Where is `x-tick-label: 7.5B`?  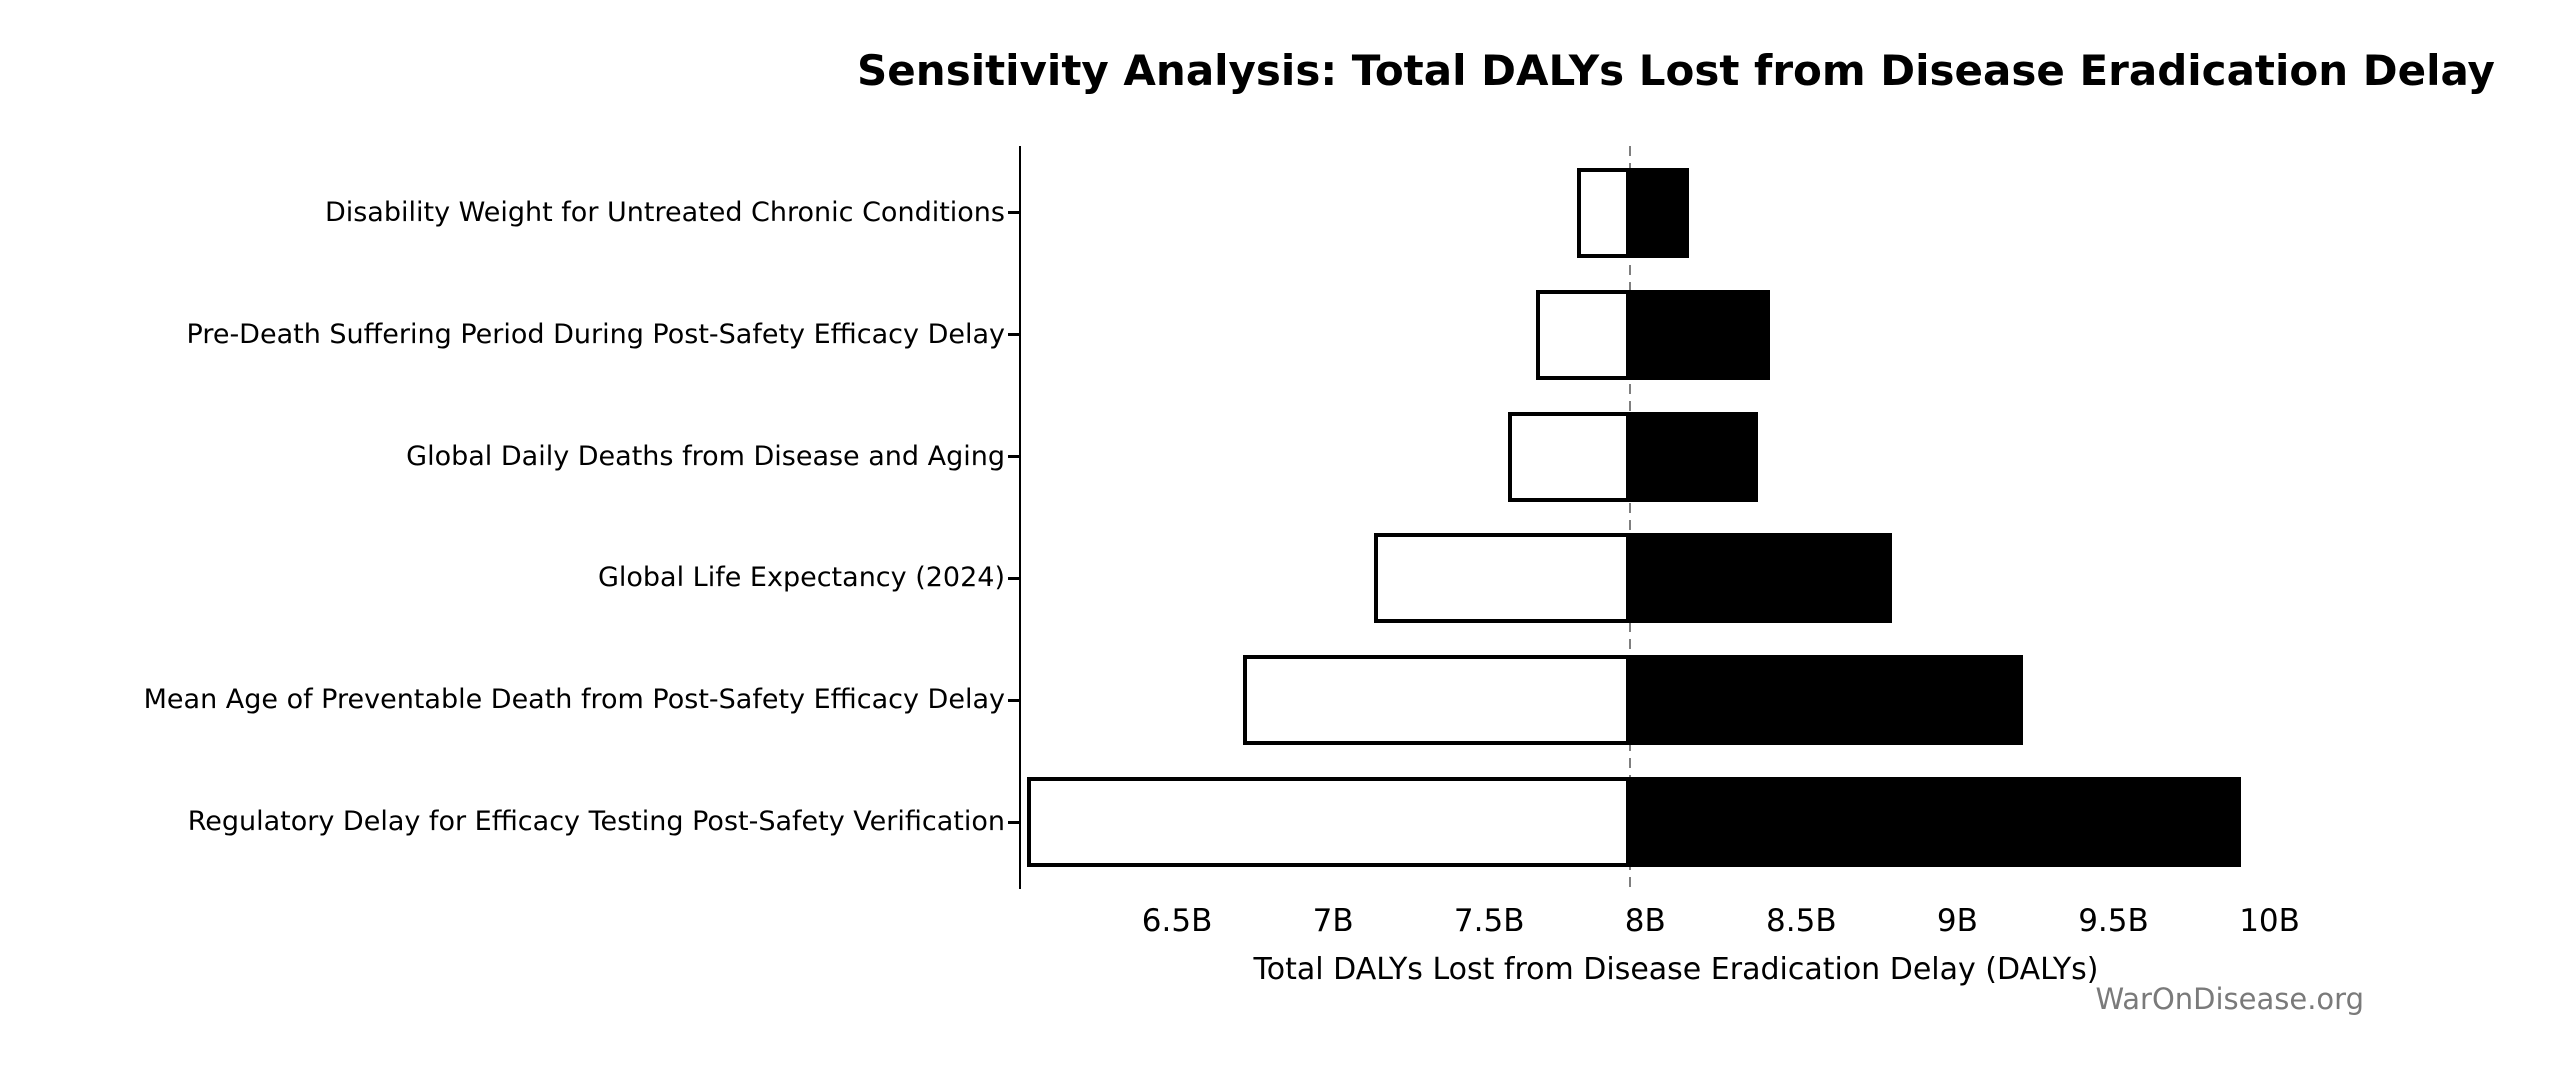 x-tick-label: 7.5B is located at coordinates (1489, 921).